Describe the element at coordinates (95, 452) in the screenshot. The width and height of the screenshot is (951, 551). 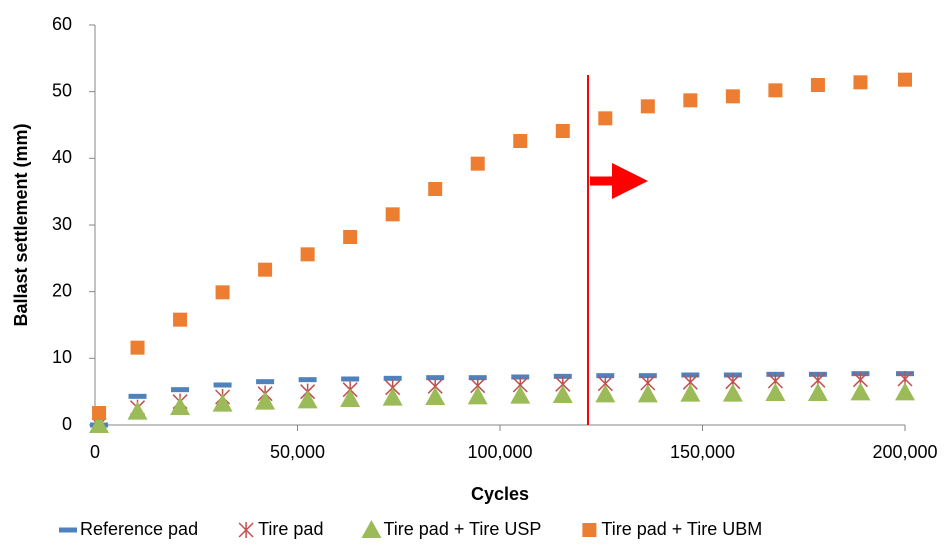
I see `x-tick-label: 0` at that location.